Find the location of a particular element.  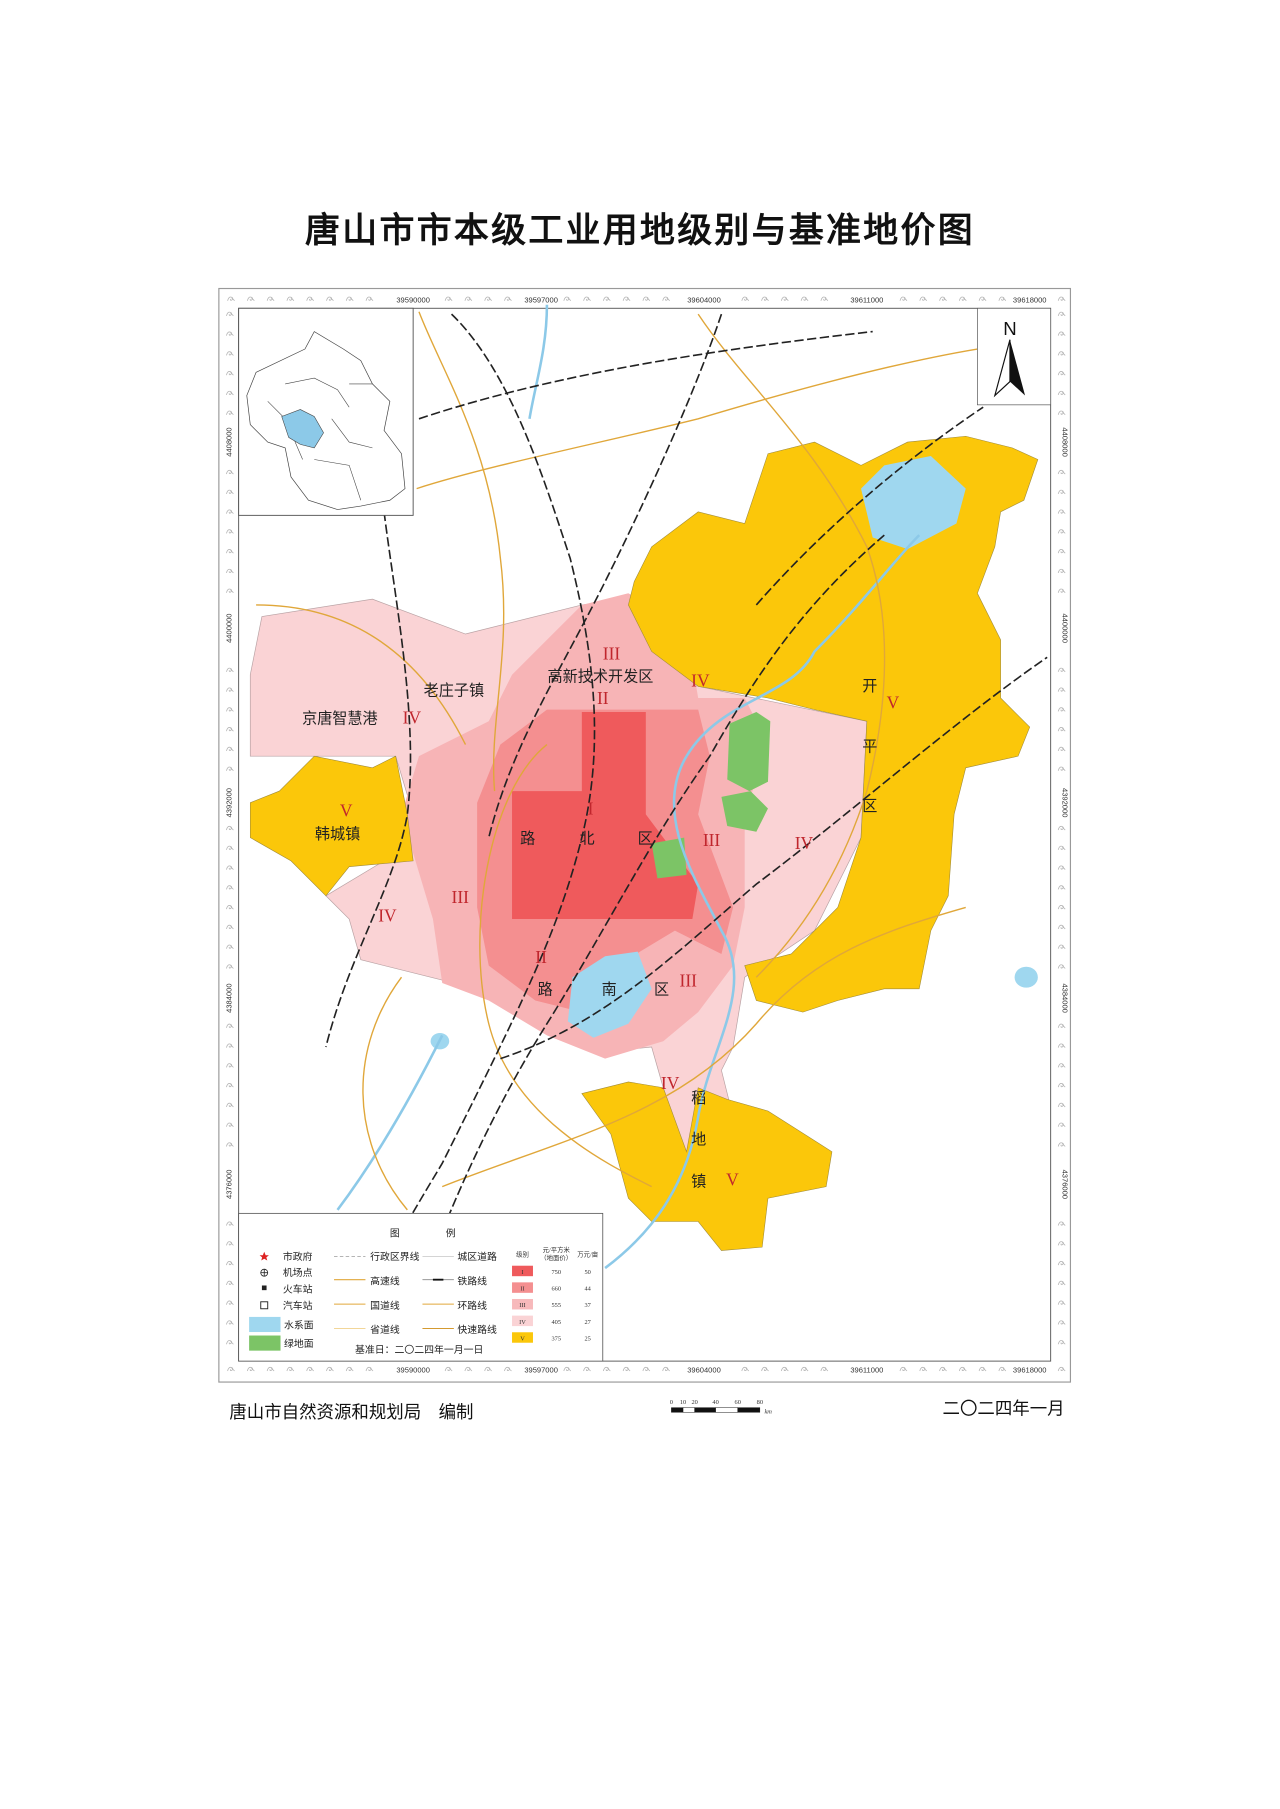

train-station-icon is located at coordinates (264, 1288).